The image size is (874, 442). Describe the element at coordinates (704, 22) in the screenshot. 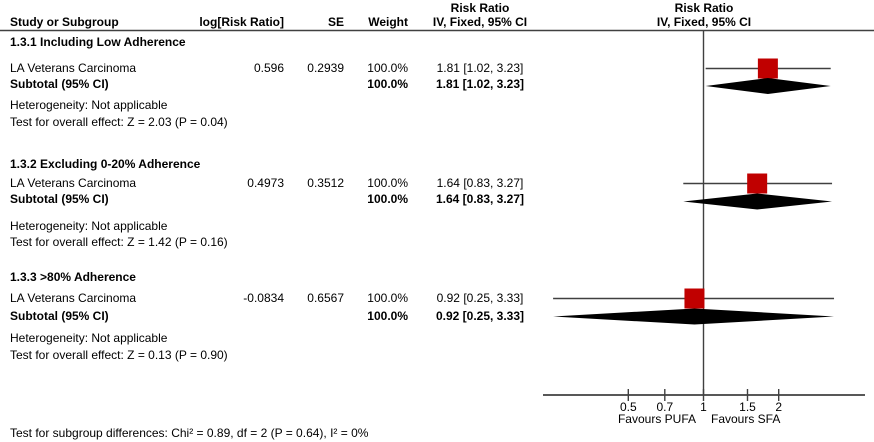

I see `plot-header-bottom: IV, Fixed, 95% CI` at that location.